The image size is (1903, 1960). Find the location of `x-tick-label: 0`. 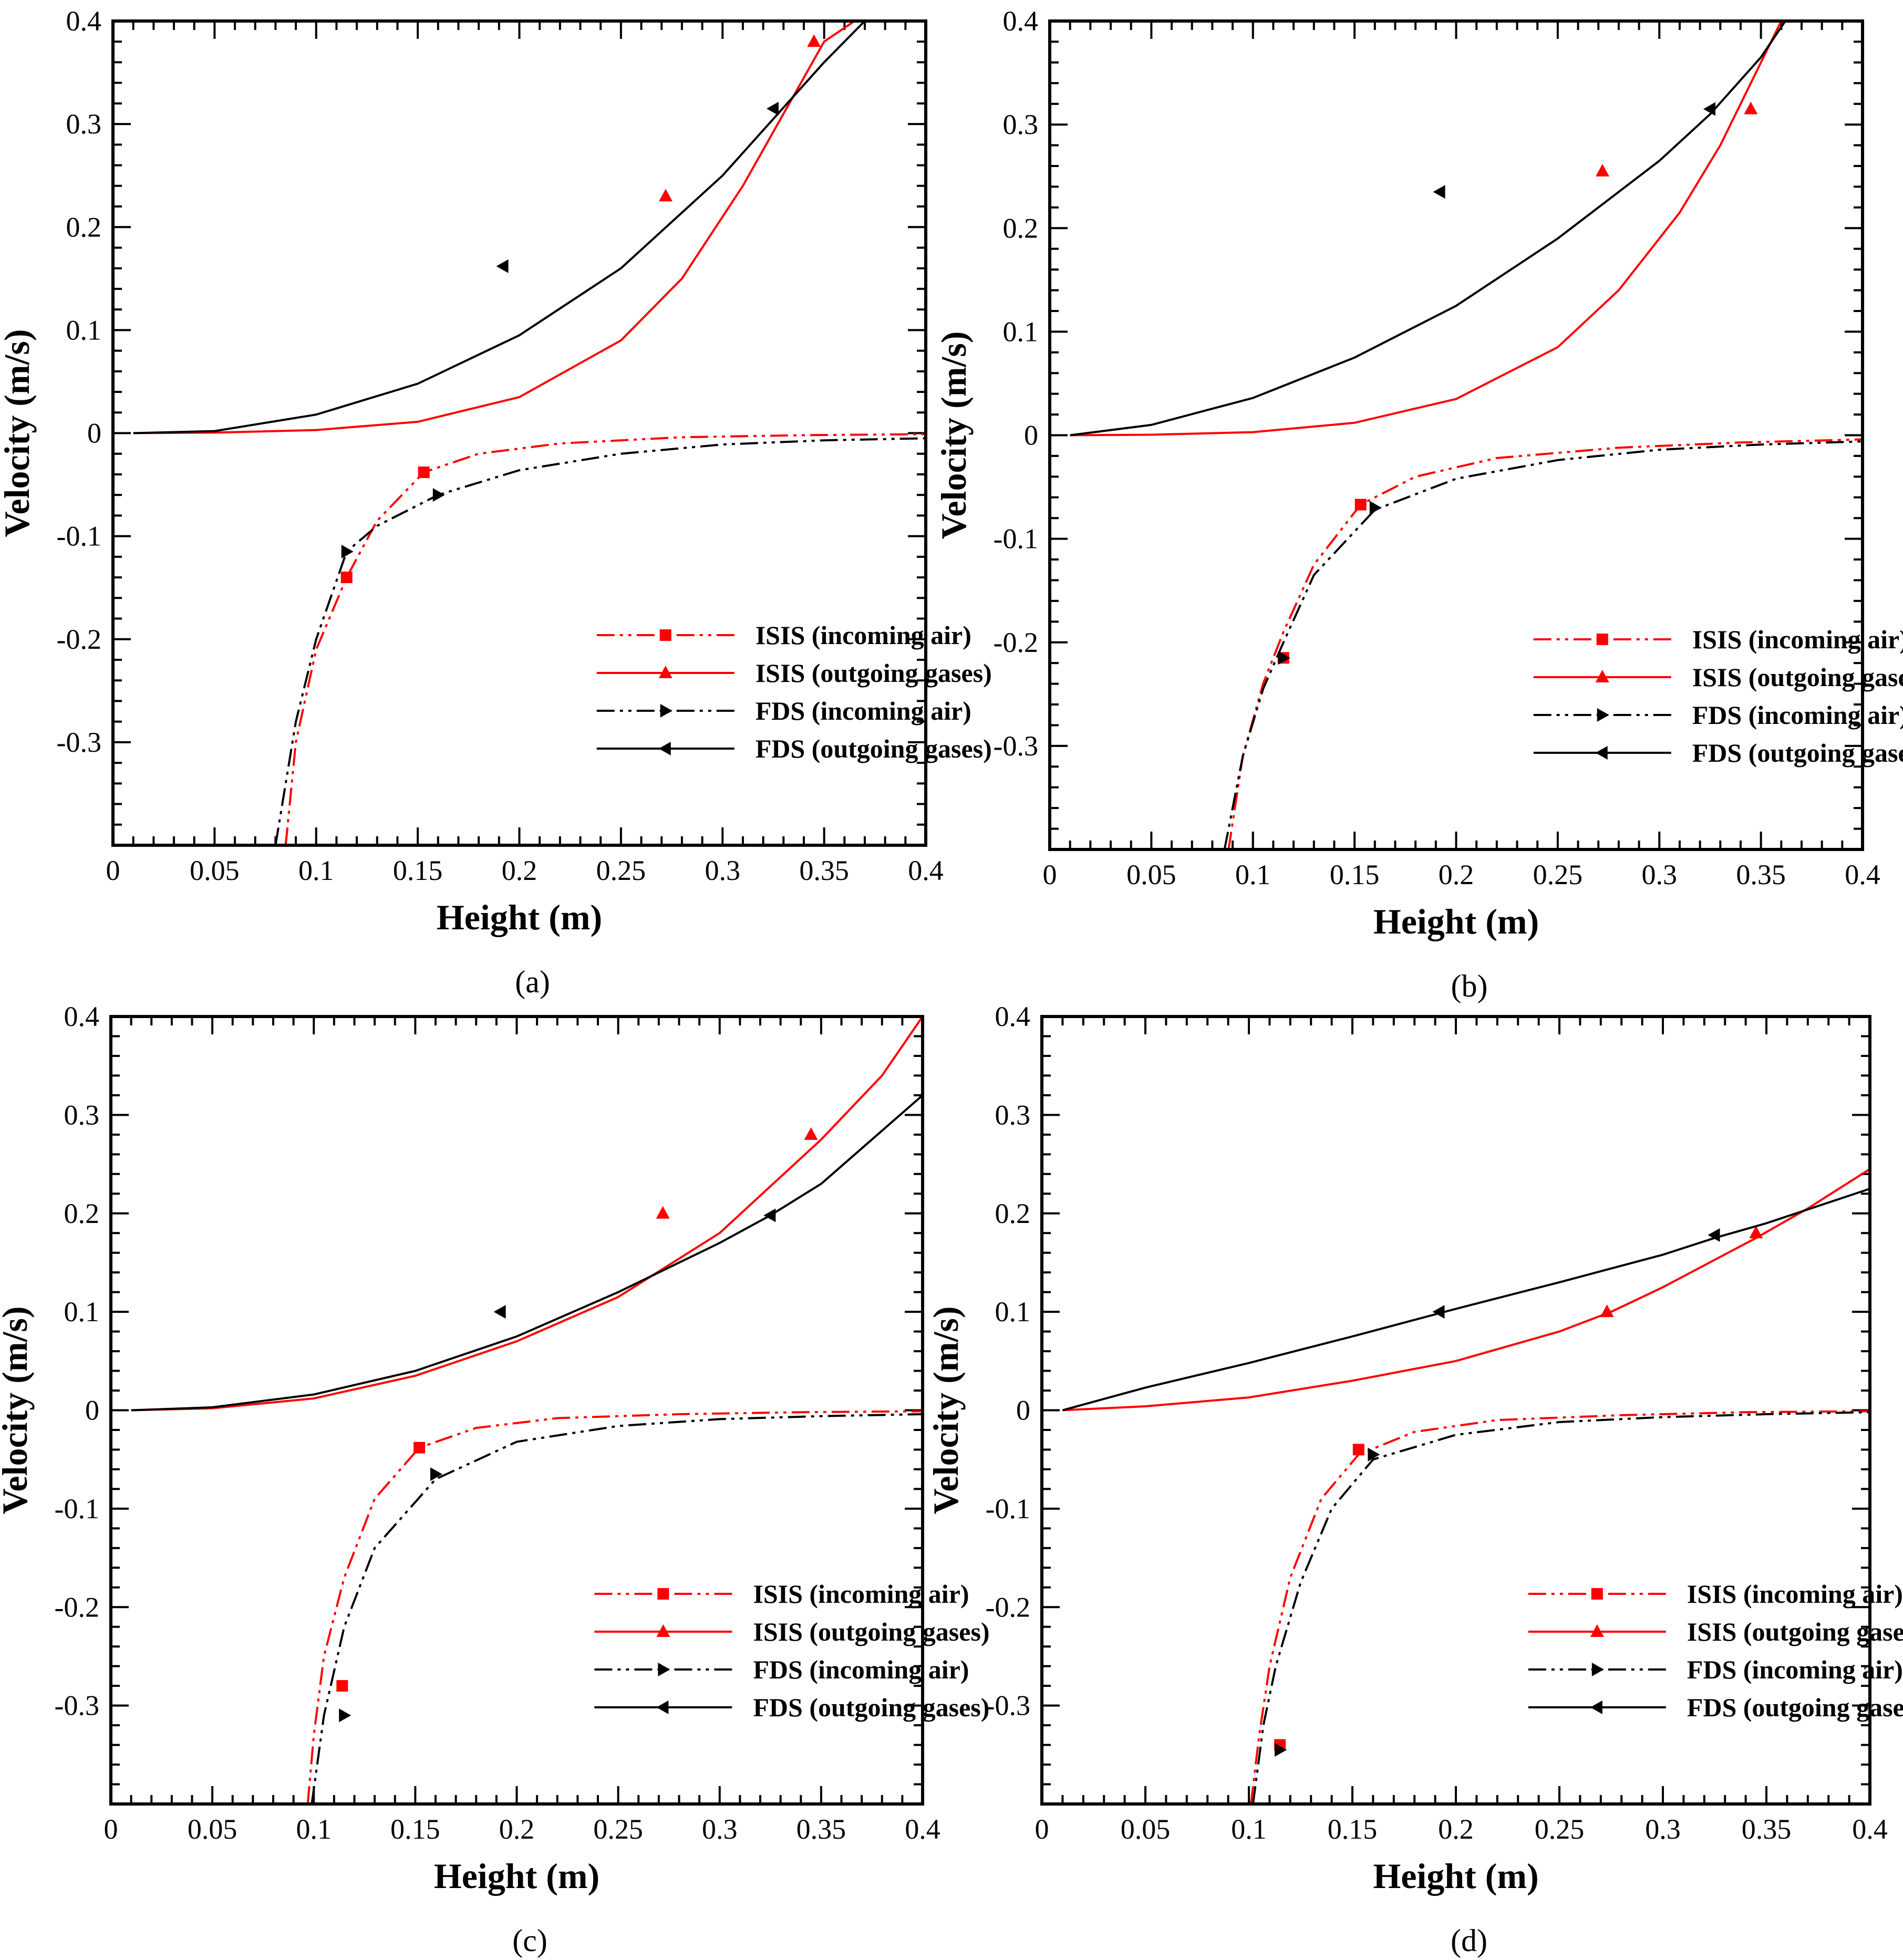

x-tick-label: 0 is located at coordinates (113, 870).